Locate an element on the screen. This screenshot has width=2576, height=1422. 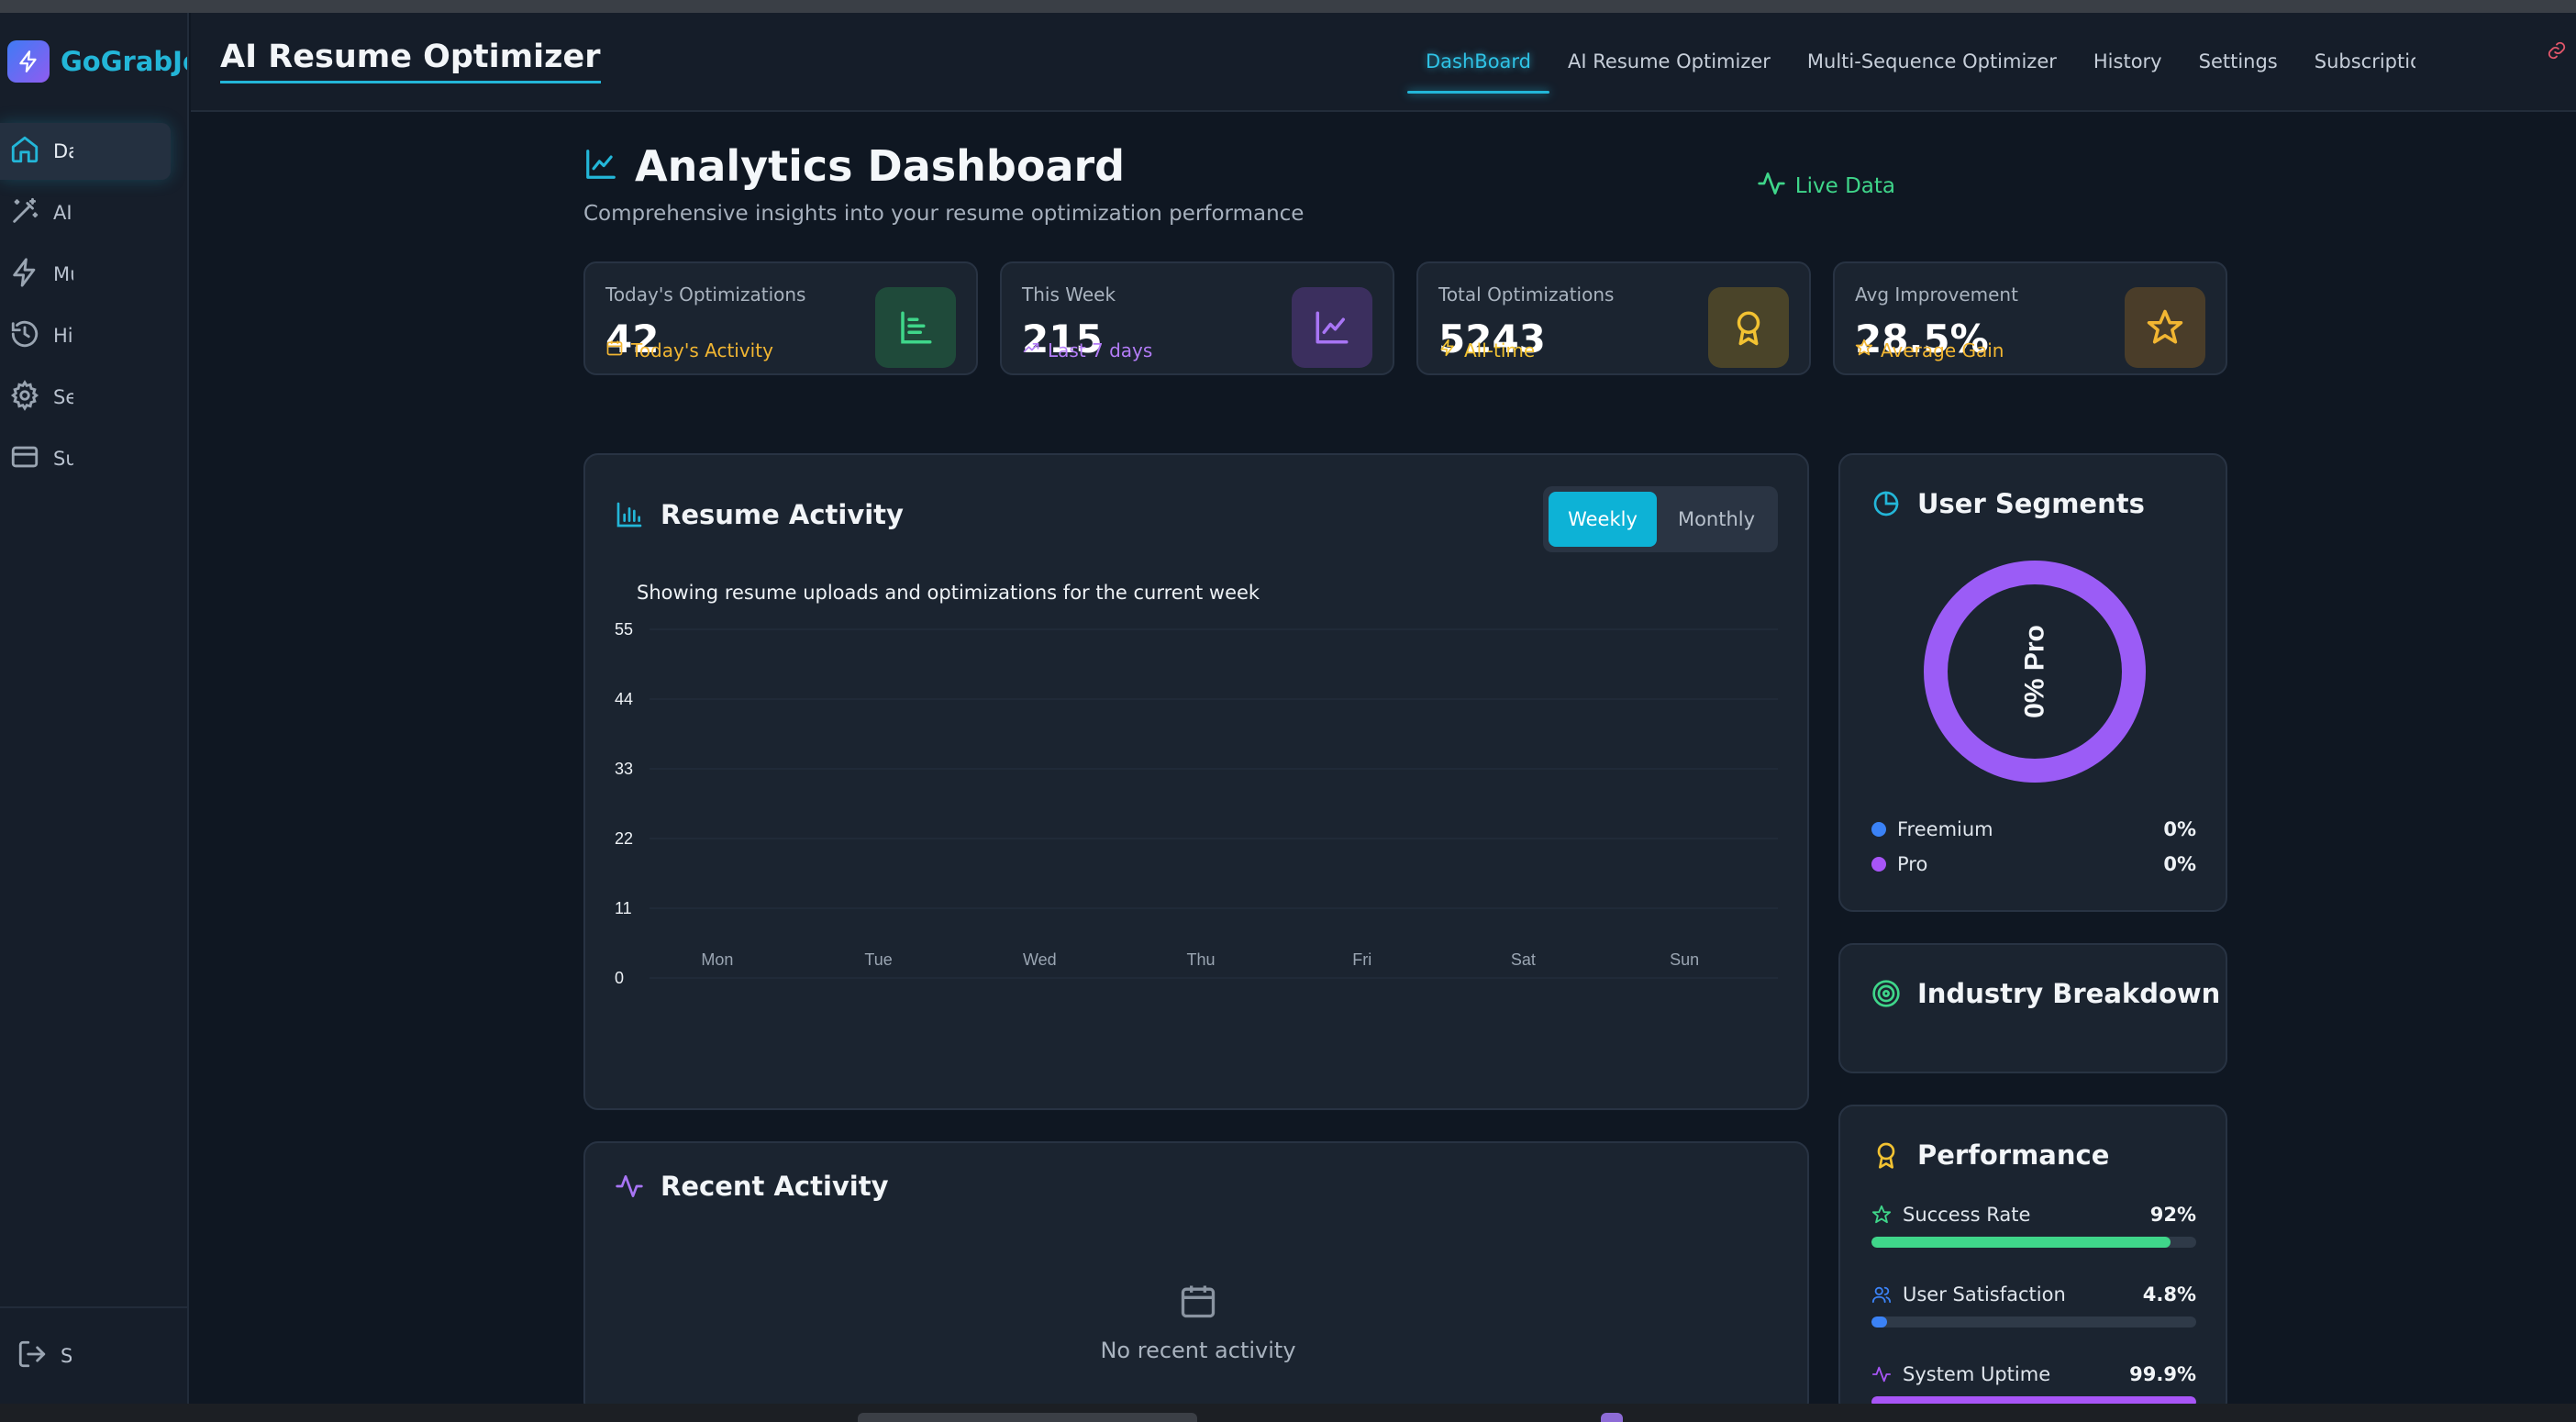
stat-subtext: Average Gain is located at coordinates (1929, 350).